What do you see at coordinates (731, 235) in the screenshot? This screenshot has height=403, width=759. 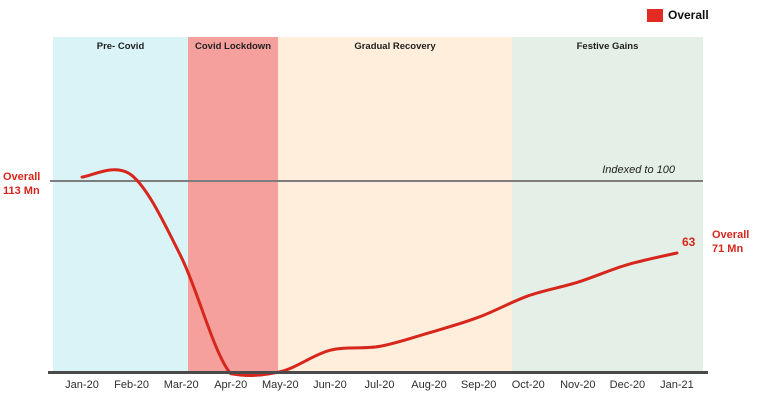 I see `end-annotation-line1: Overall` at bounding box center [731, 235].